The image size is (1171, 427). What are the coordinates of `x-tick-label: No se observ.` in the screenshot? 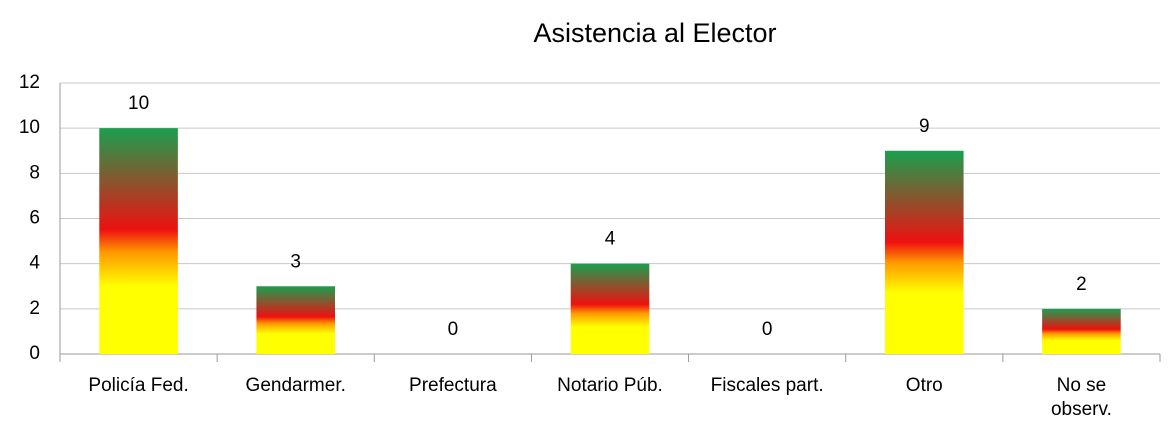 It's located at (1081, 397).